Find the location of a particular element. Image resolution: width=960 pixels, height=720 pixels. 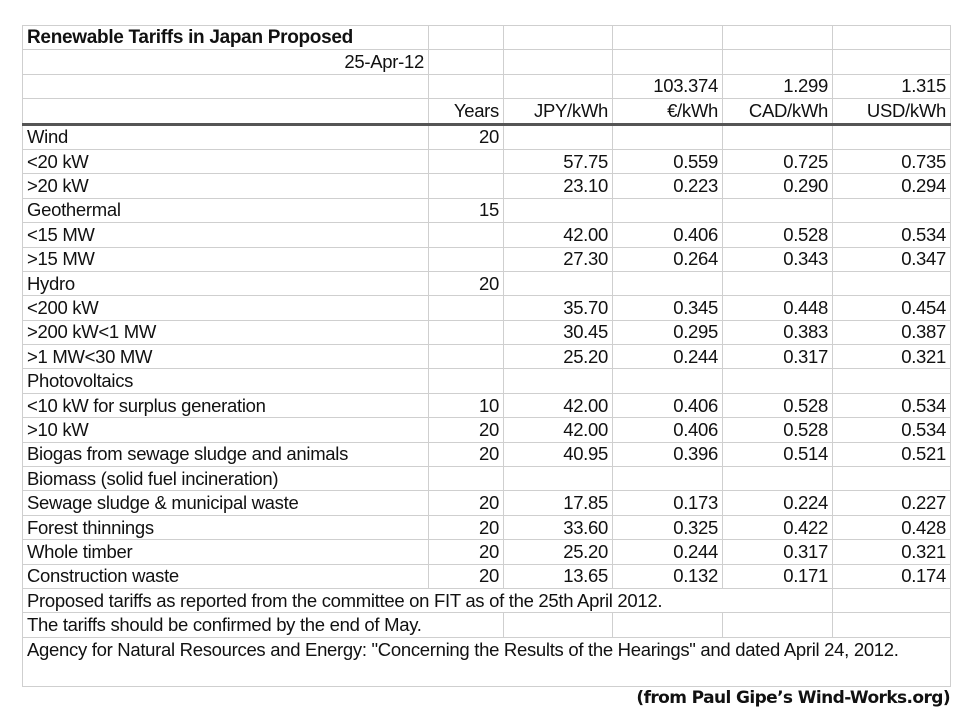

cell-jpy: 13.65 is located at coordinates (558, 576).